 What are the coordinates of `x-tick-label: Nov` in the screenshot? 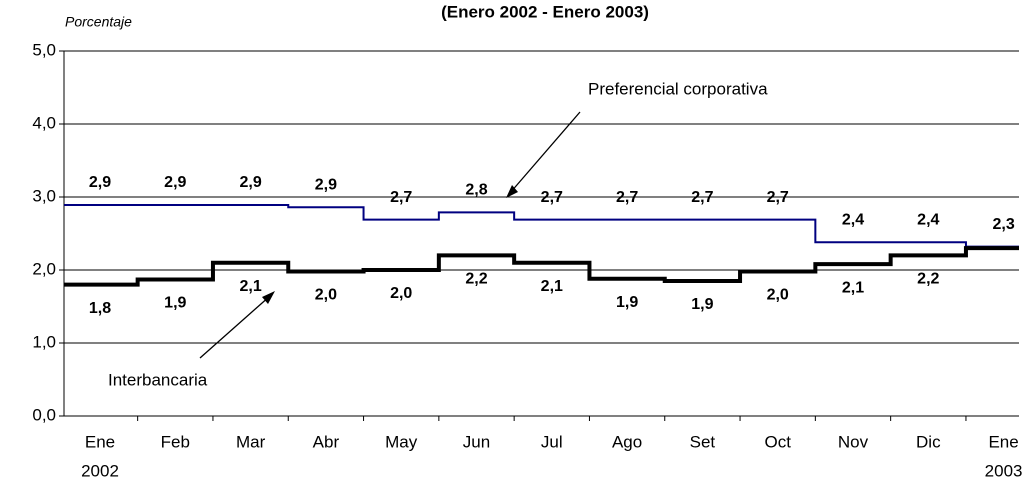 It's located at (853, 441).